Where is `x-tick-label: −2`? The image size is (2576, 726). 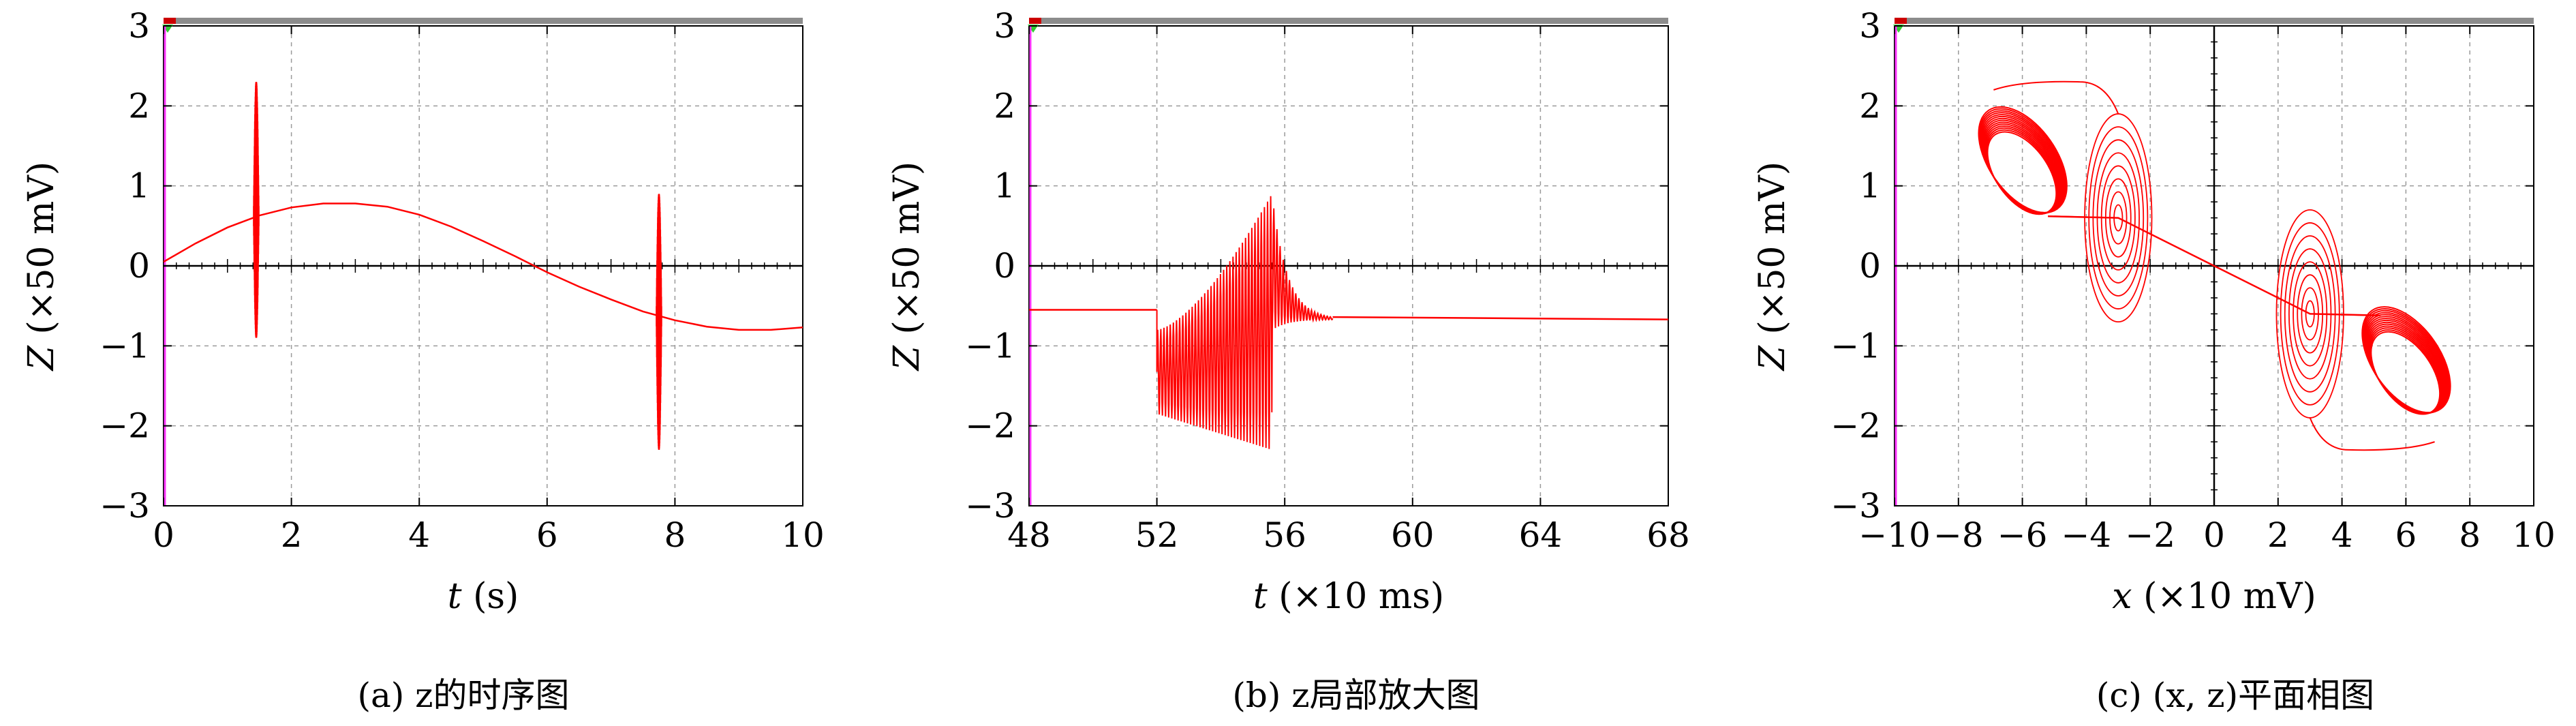 x-tick-label: −2 is located at coordinates (2150, 535).